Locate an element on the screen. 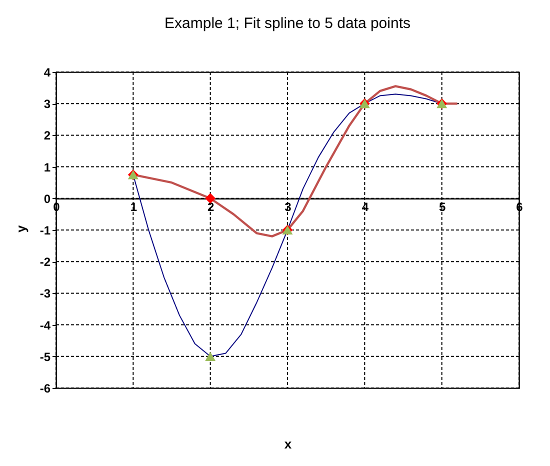 Image resolution: width=550 pixels, height=466 pixels. y-tick-label: -2 is located at coordinates (45, 262).